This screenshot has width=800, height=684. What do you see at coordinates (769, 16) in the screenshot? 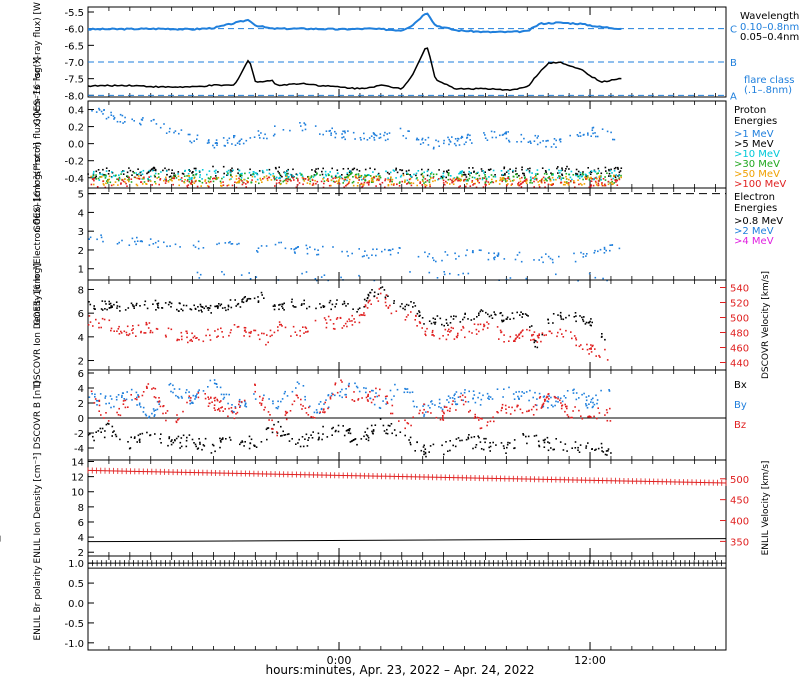
I see `legend-title: Wavelength` at bounding box center [769, 16].